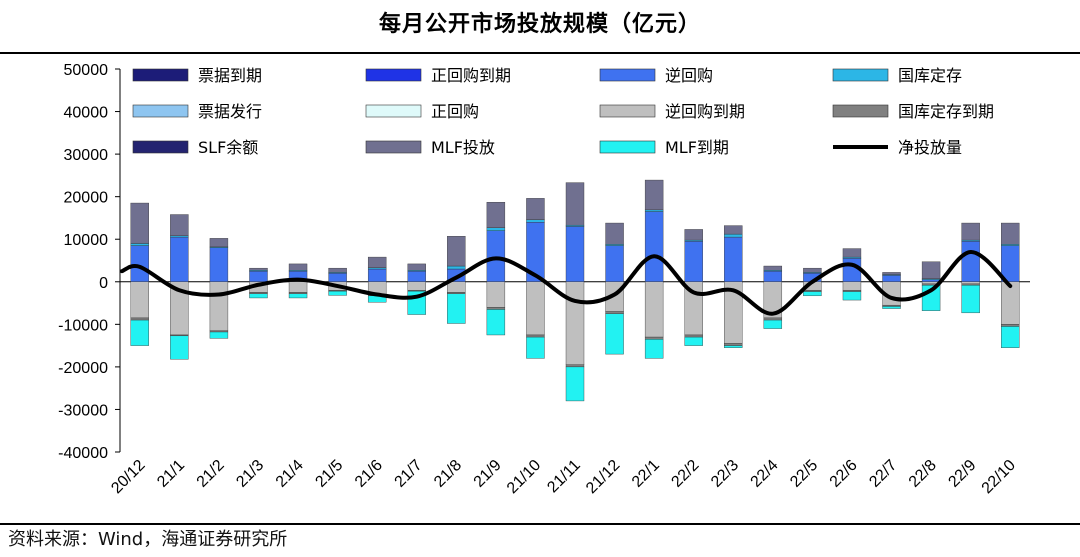 The image size is (1080, 557). I want to click on y-tick-label: 0, so click(103, 283).